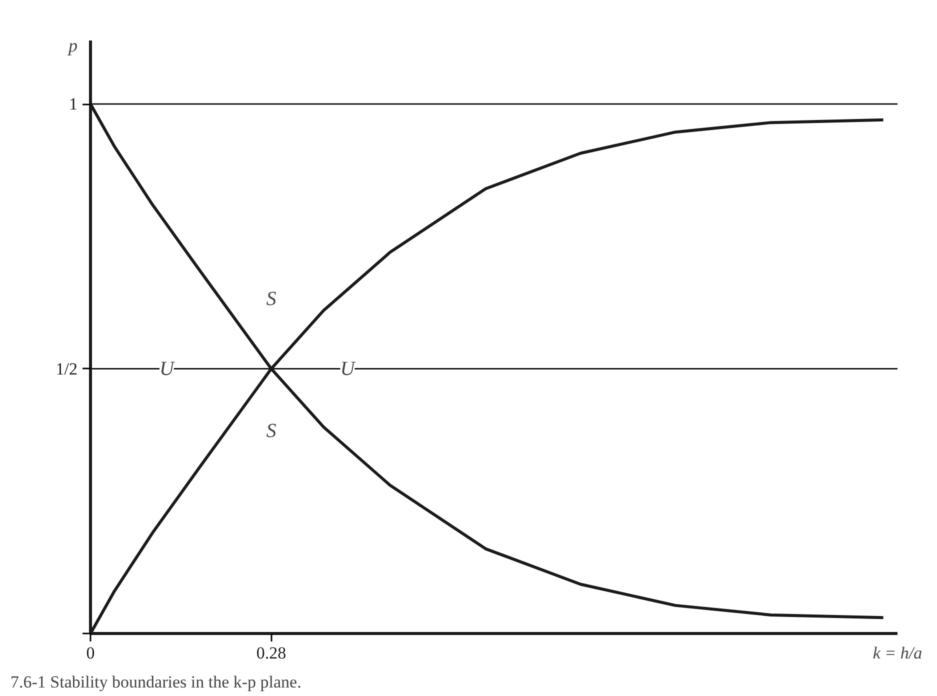  I want to click on x-tick-label: 0.28, so click(271, 653).